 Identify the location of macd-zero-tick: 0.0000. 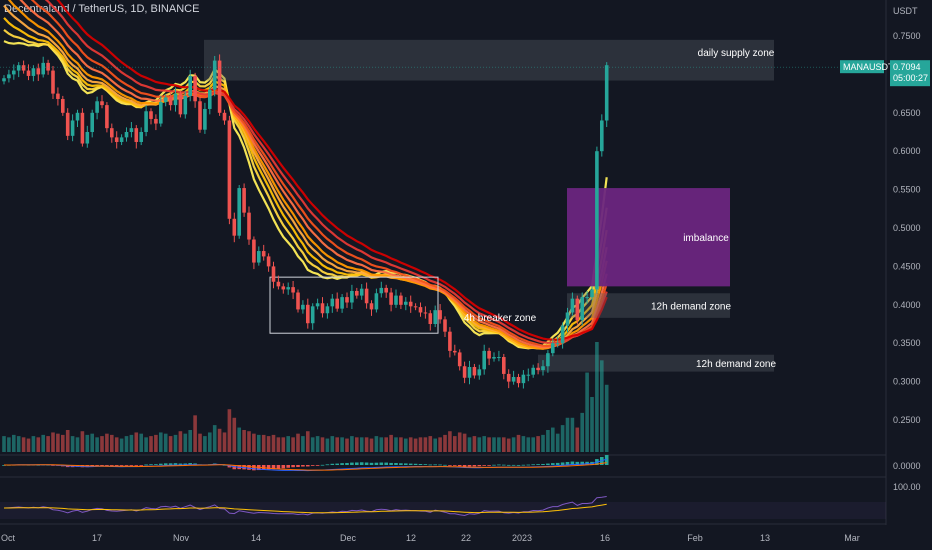
(907, 466).